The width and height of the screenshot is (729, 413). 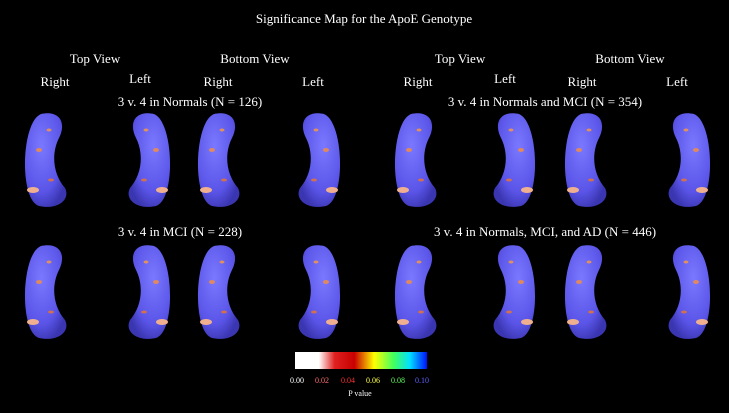 What do you see at coordinates (364, 18) in the screenshot?
I see `title: Significance Map for the ApoE Genotype` at bounding box center [364, 18].